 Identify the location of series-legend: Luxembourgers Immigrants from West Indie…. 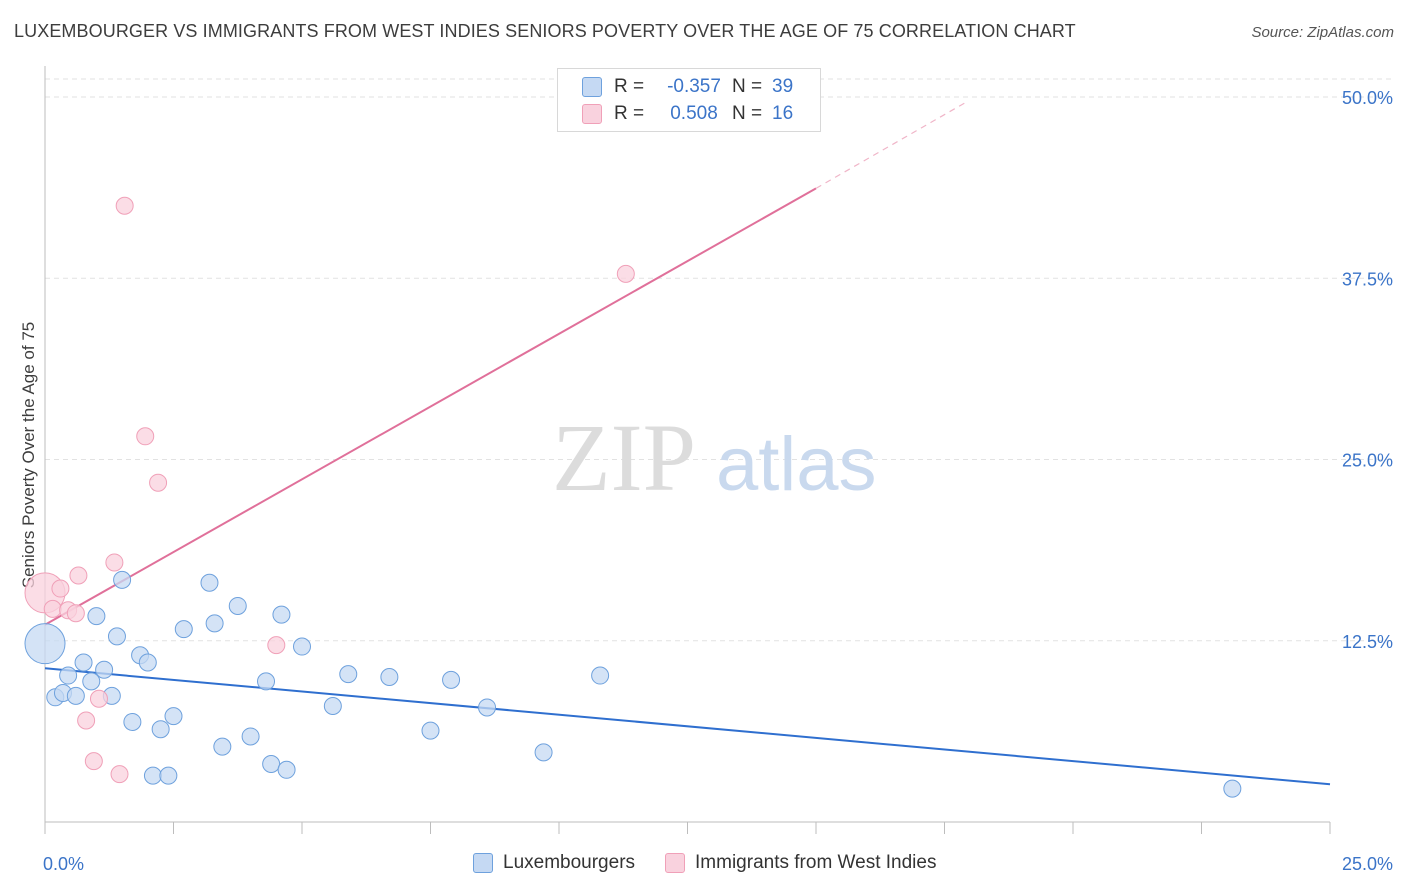
(719, 863).